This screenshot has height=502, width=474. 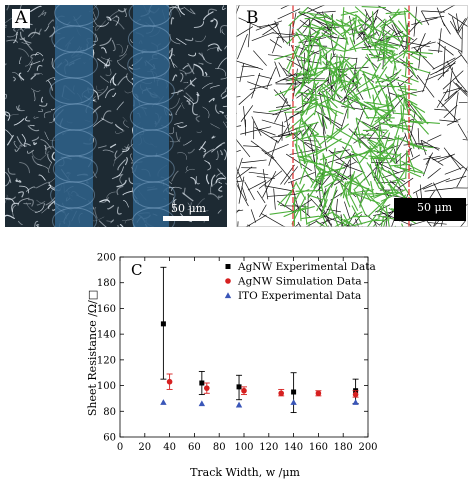 What do you see at coordinates (109, 412) in the screenshot?
I see `y-tick-label: 80` at bounding box center [109, 412].